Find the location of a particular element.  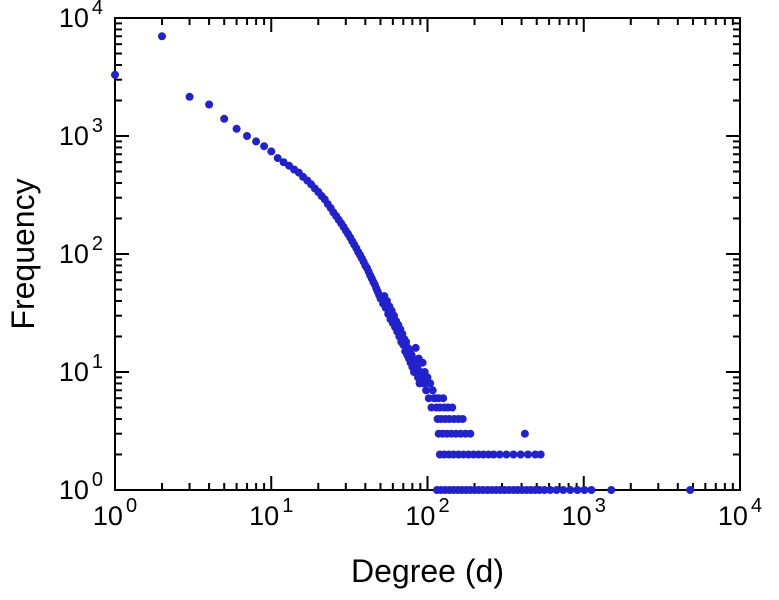

y-tick-label: 10 0 is located at coordinates (81, 487).